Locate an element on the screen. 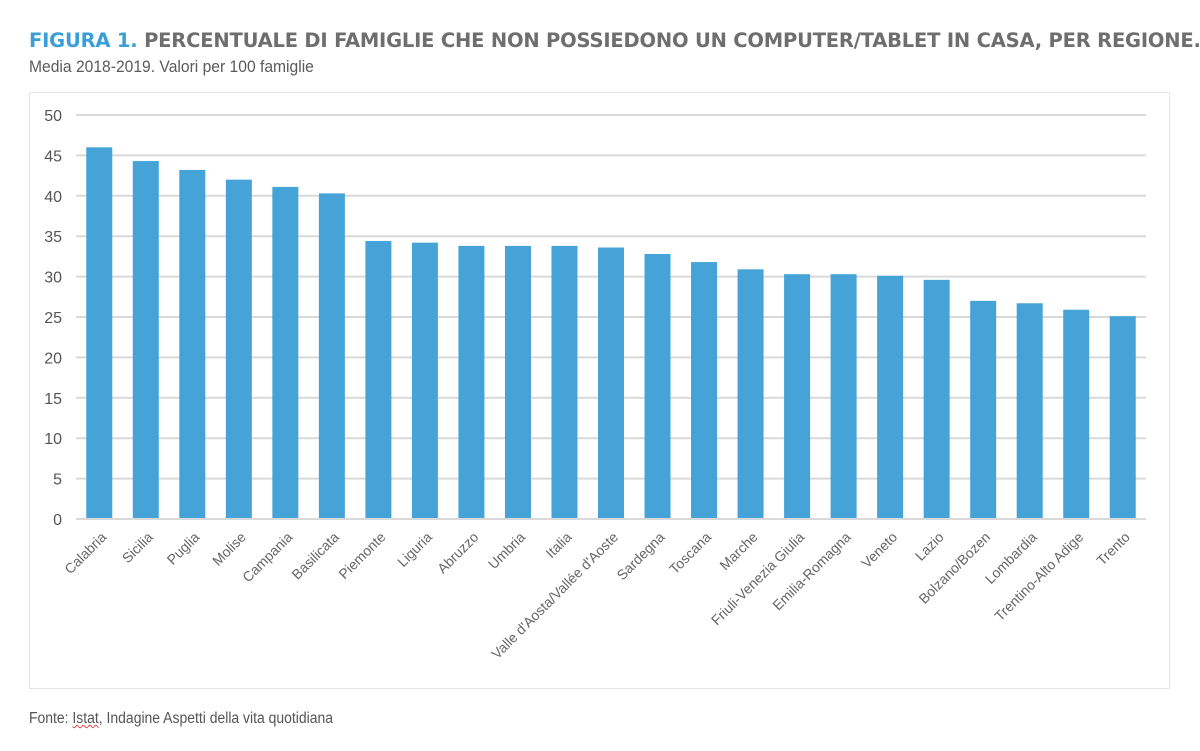 This screenshot has height=751, width=1200. source-org: Istat is located at coordinates (85, 718).